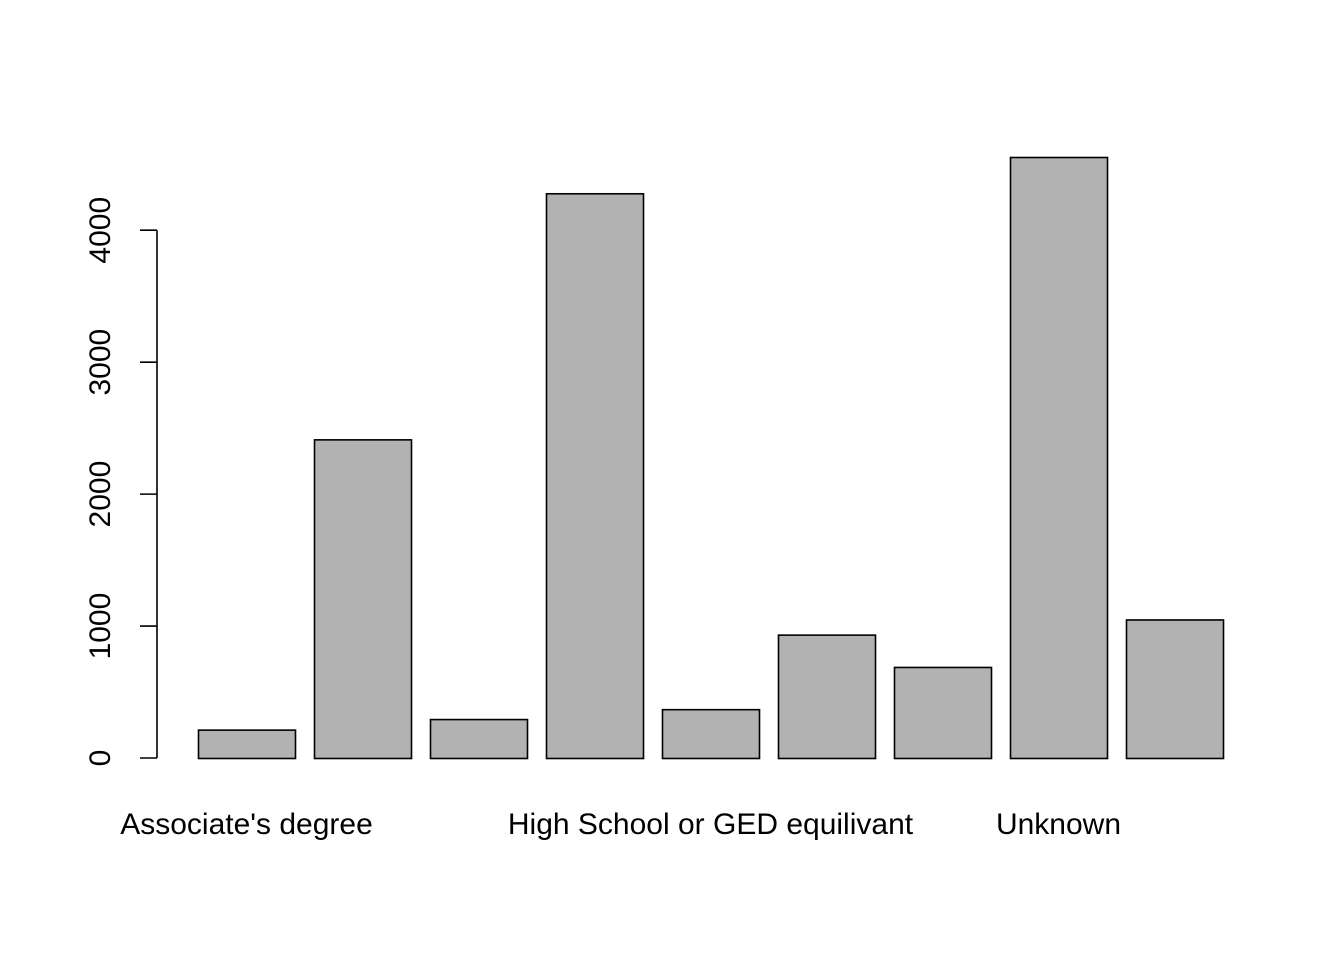  What do you see at coordinates (100, 758) in the screenshot?
I see `y-tick-label-0: 0` at bounding box center [100, 758].